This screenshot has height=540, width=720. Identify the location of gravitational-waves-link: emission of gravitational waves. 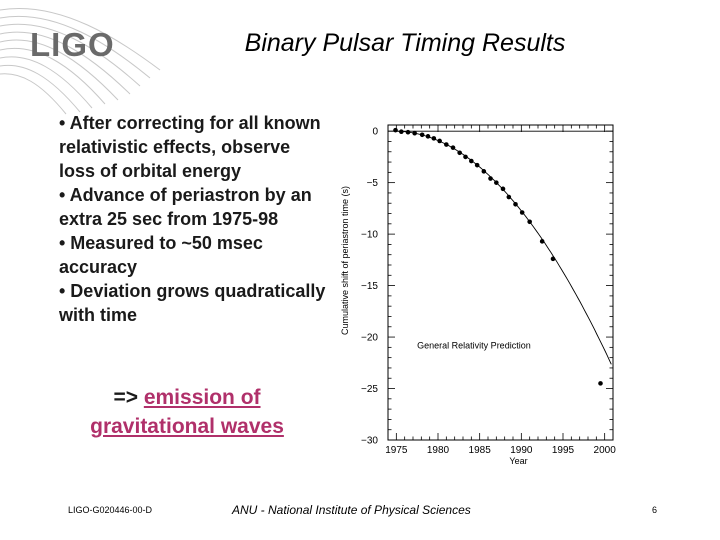
(187, 412).